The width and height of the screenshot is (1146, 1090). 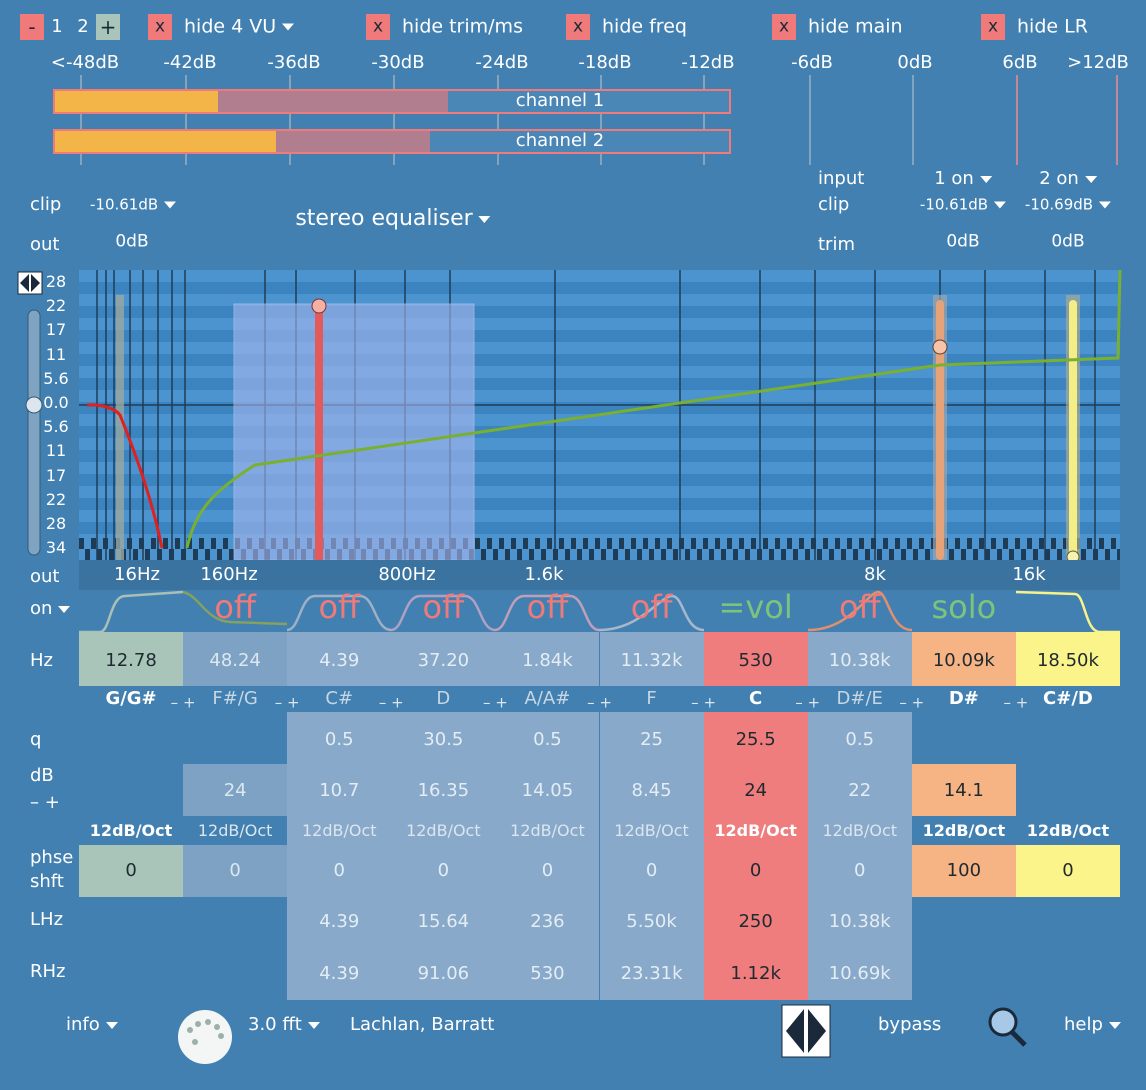 What do you see at coordinates (339, 921) in the screenshot?
I see `lhz-value: 4.39` at bounding box center [339, 921].